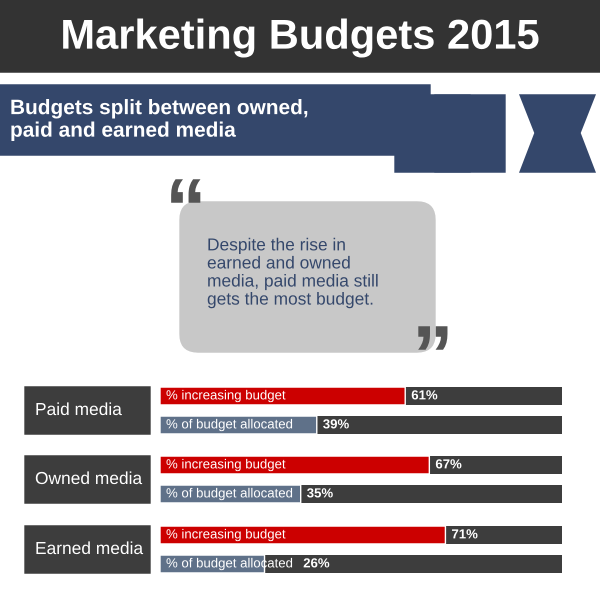 The height and width of the screenshot is (594, 600). Describe the element at coordinates (317, 563) in the screenshot. I see `data-label: 26%` at that location.